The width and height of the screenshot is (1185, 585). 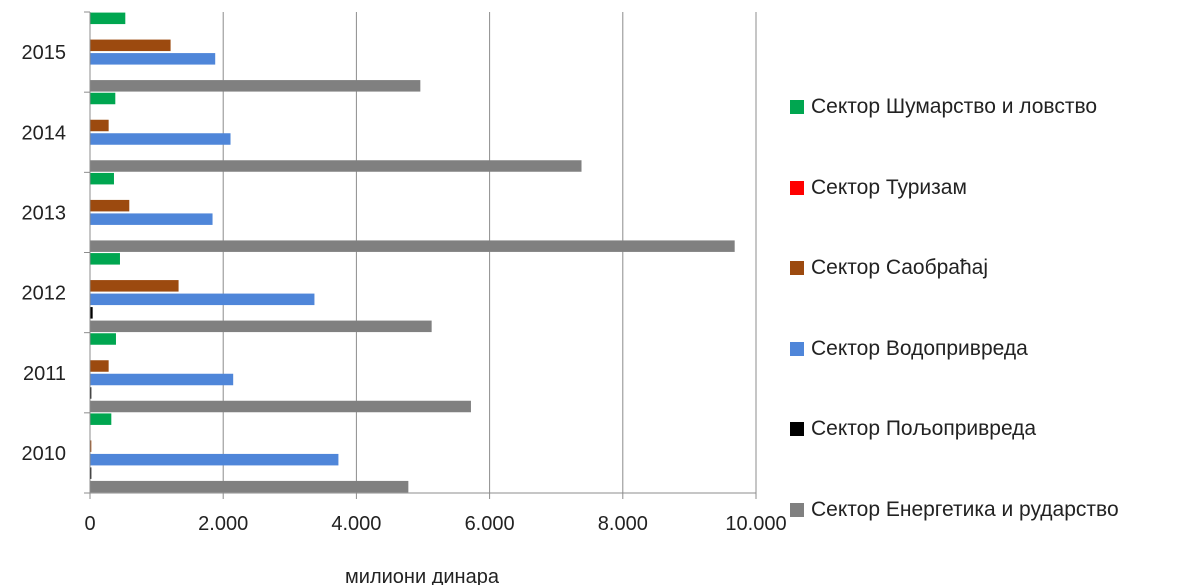 I want to click on x-tick-label: 4.000, so click(x=356, y=524).